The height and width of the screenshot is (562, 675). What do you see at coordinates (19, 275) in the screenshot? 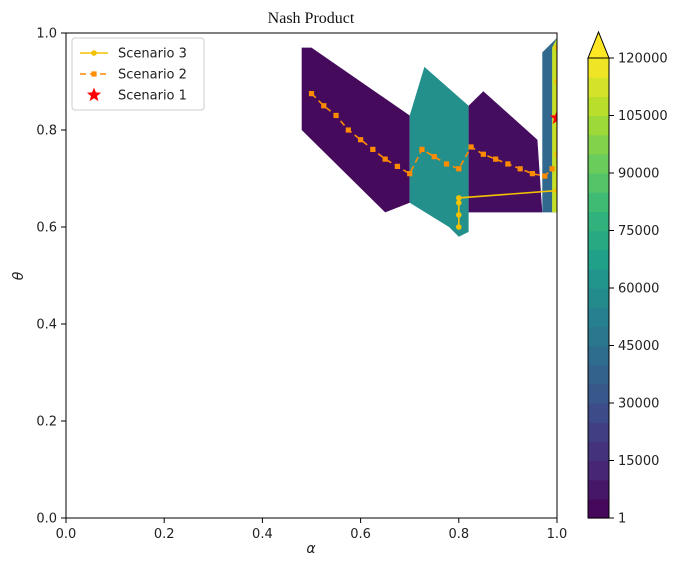
I see `y-axis-label: θ` at bounding box center [19, 275].